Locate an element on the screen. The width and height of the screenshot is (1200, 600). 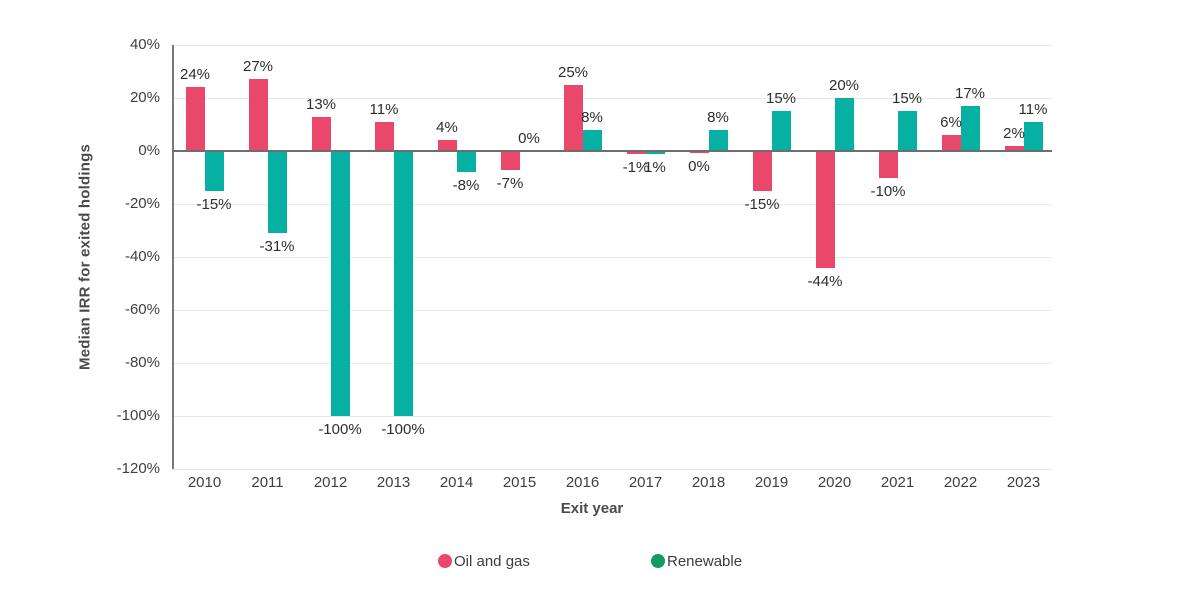
bar-value-label: -31% is located at coordinates (277, 247).